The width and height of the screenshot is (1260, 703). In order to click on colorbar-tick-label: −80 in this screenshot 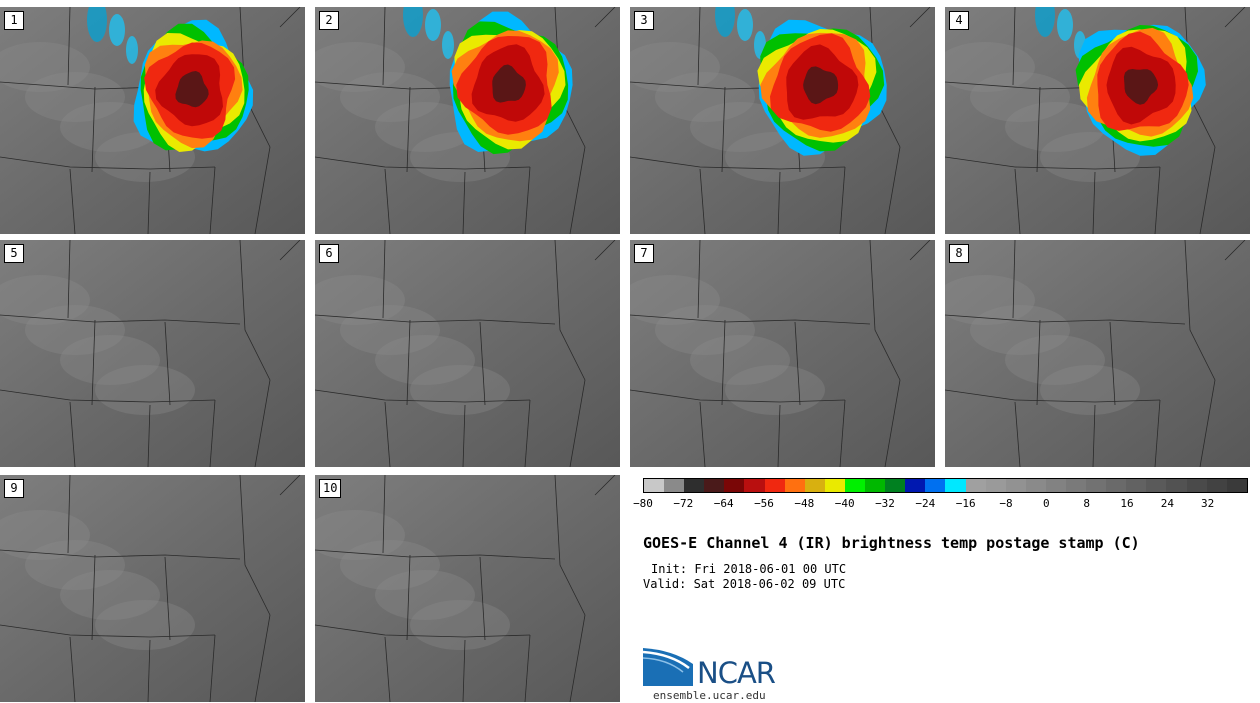, I will do `click(643, 503)`.